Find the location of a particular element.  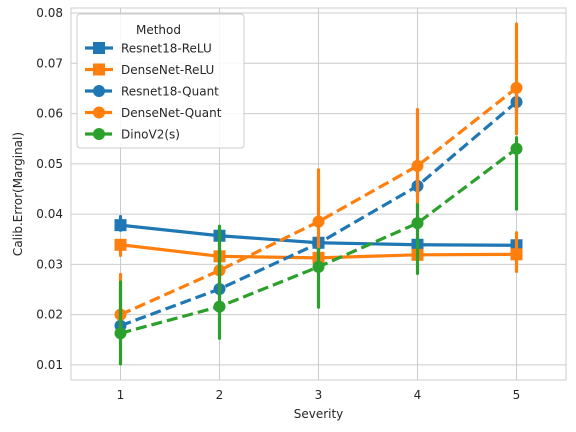

legend-entry: Resnet18-ReLU is located at coordinates (148, 49).